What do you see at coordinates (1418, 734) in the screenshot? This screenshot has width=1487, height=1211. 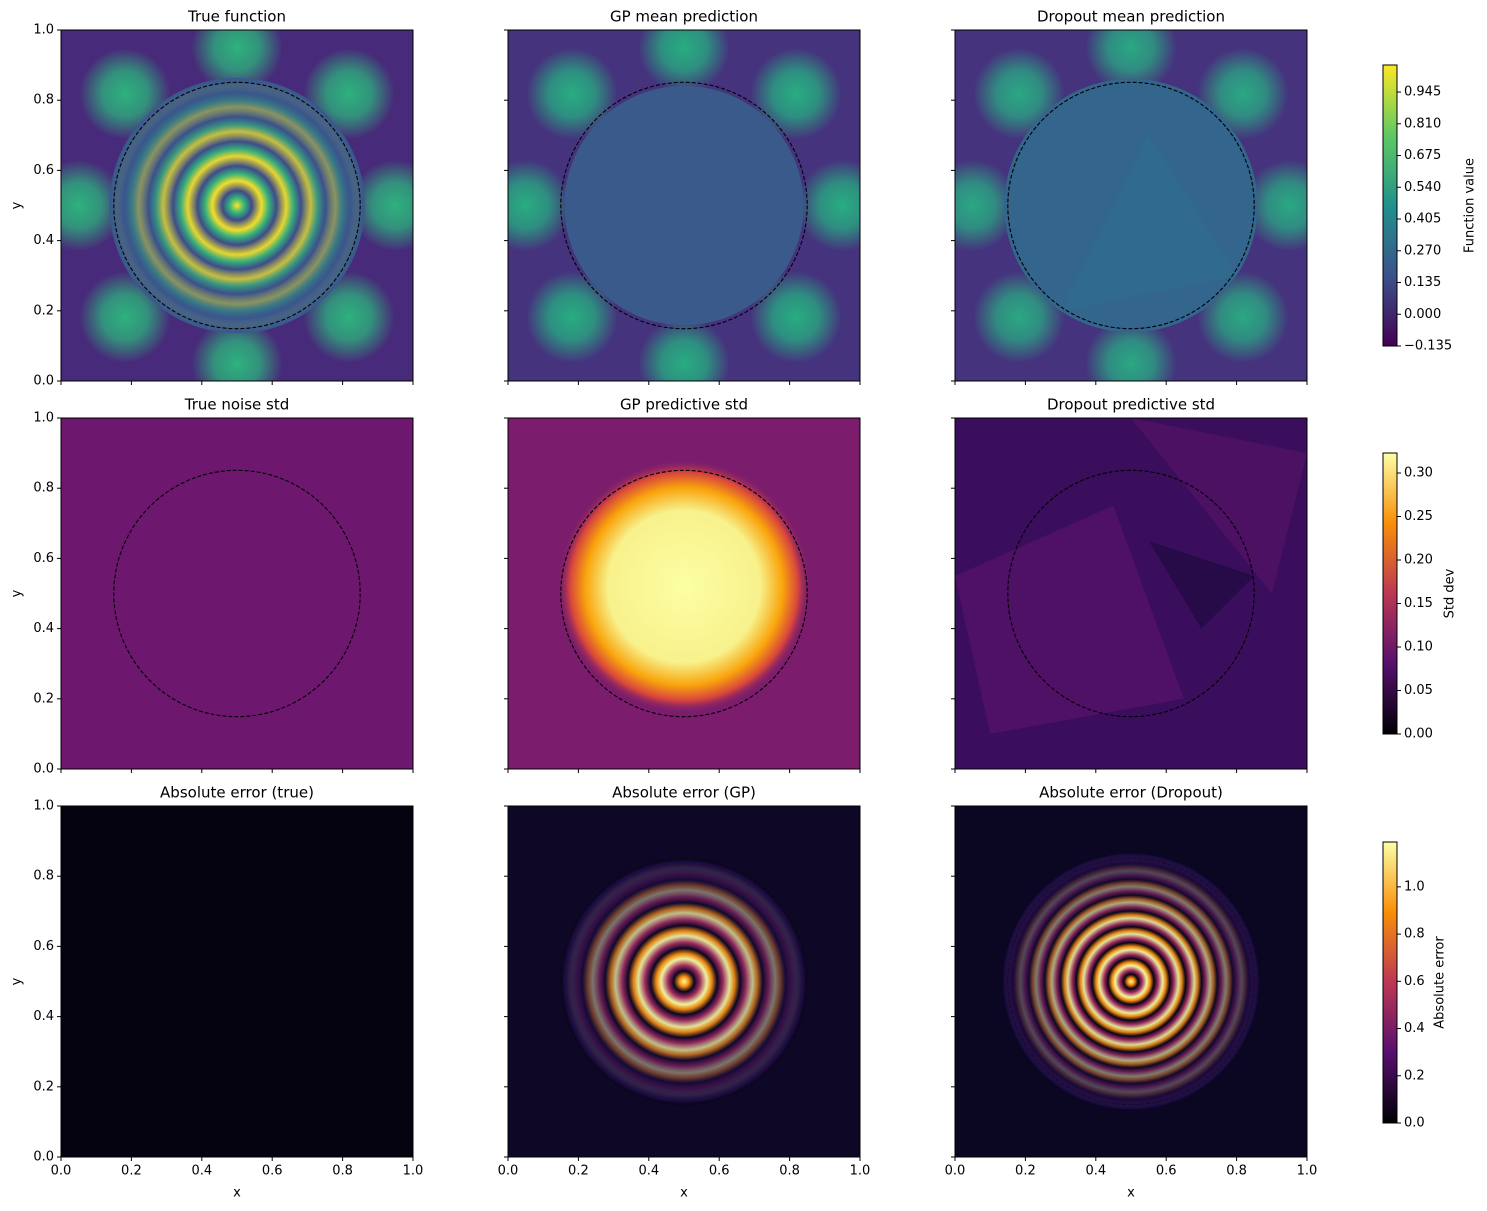 I see `colorbar-tick-label: 0.00` at bounding box center [1418, 734].